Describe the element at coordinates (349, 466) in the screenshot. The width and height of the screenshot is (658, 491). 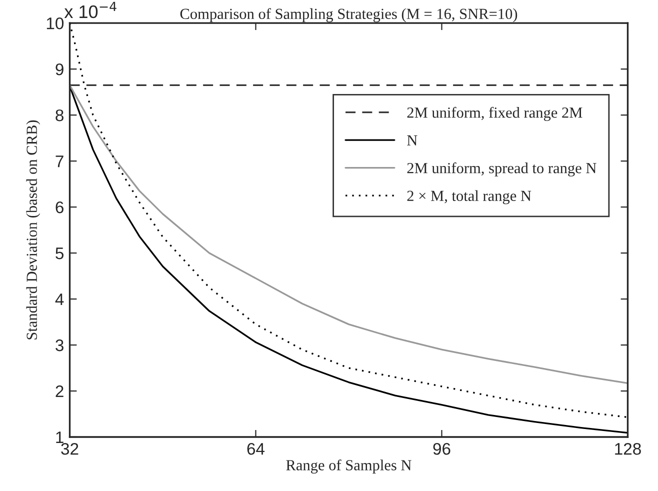
I see `x-axis-title: Range of Samples N` at that location.